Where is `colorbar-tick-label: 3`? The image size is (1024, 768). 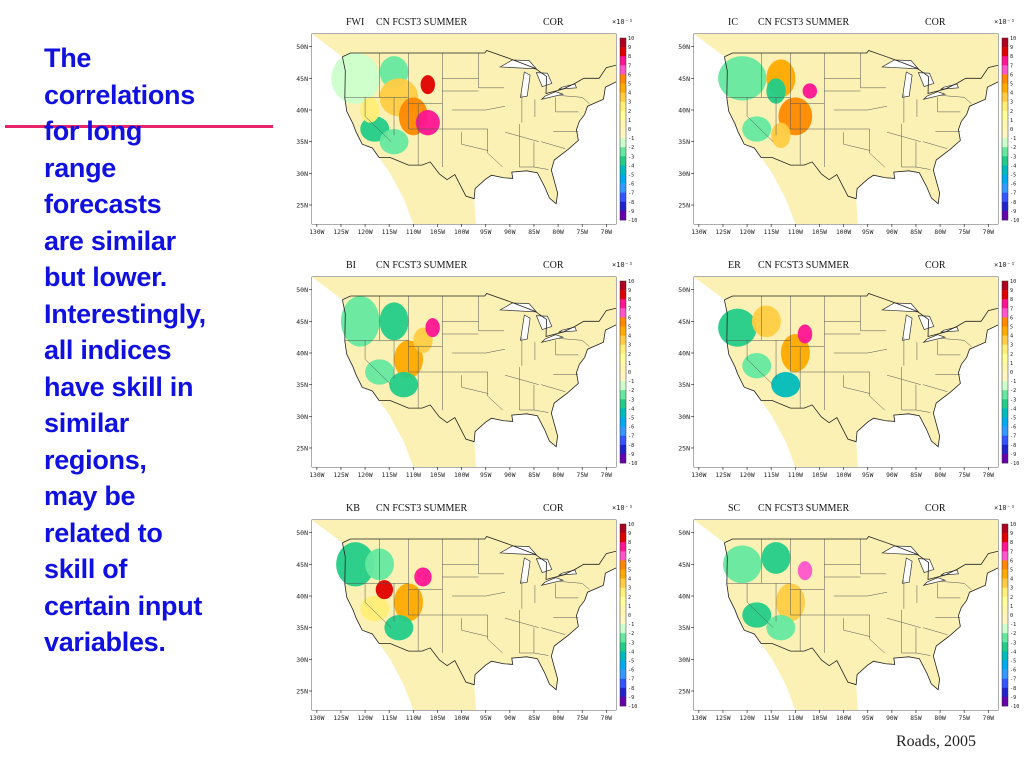 colorbar-tick-label: 3 is located at coordinates (629, 103).